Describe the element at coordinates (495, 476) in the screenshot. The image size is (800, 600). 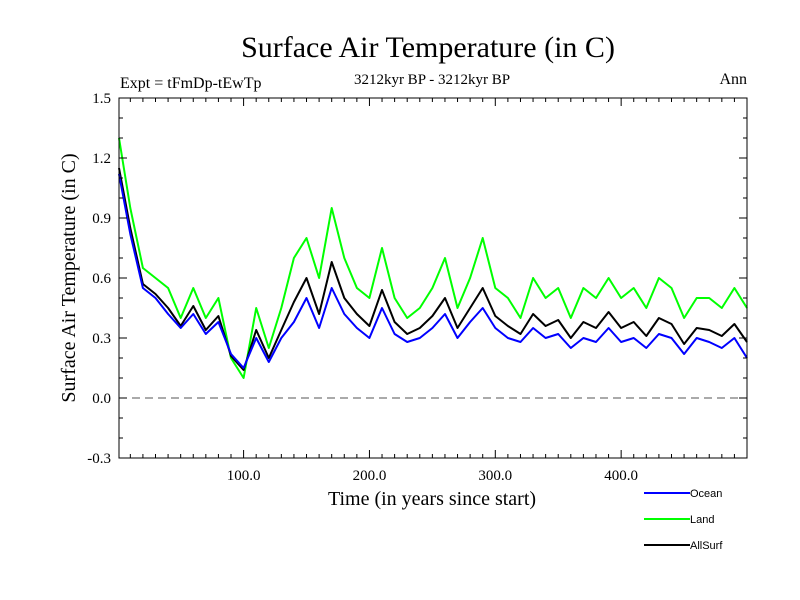
I see `x-tick-label: 300.0` at that location.